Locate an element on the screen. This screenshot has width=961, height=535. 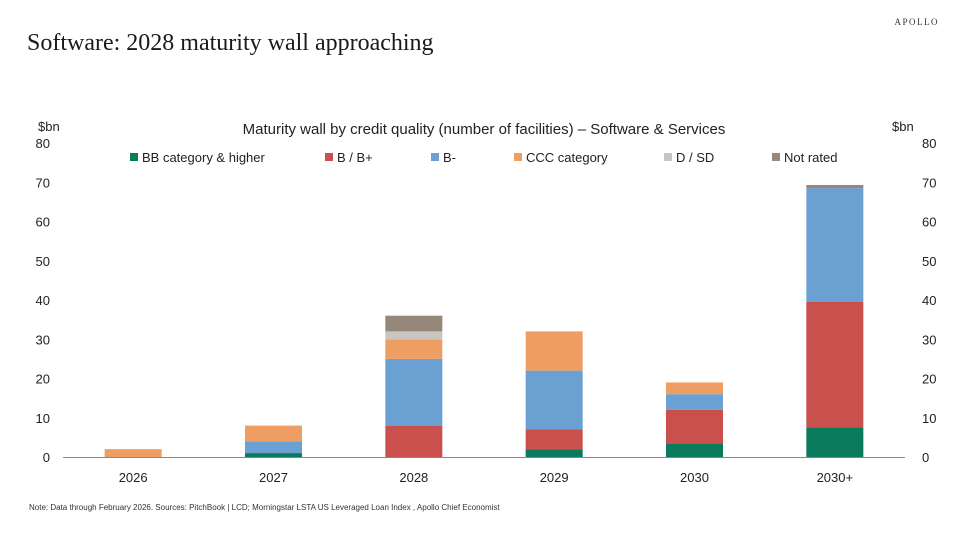
y-tick-label-right: 40 is located at coordinates (929, 300).